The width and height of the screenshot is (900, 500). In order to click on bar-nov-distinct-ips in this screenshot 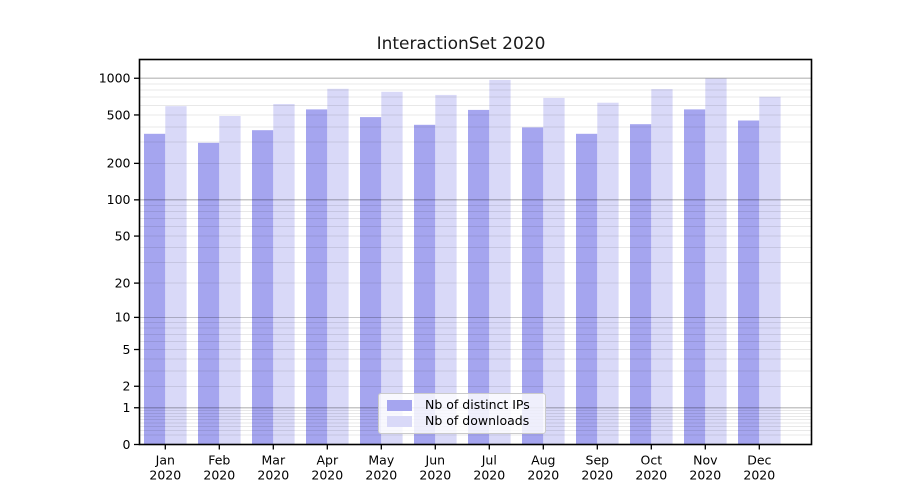, I will do `click(695, 277)`.